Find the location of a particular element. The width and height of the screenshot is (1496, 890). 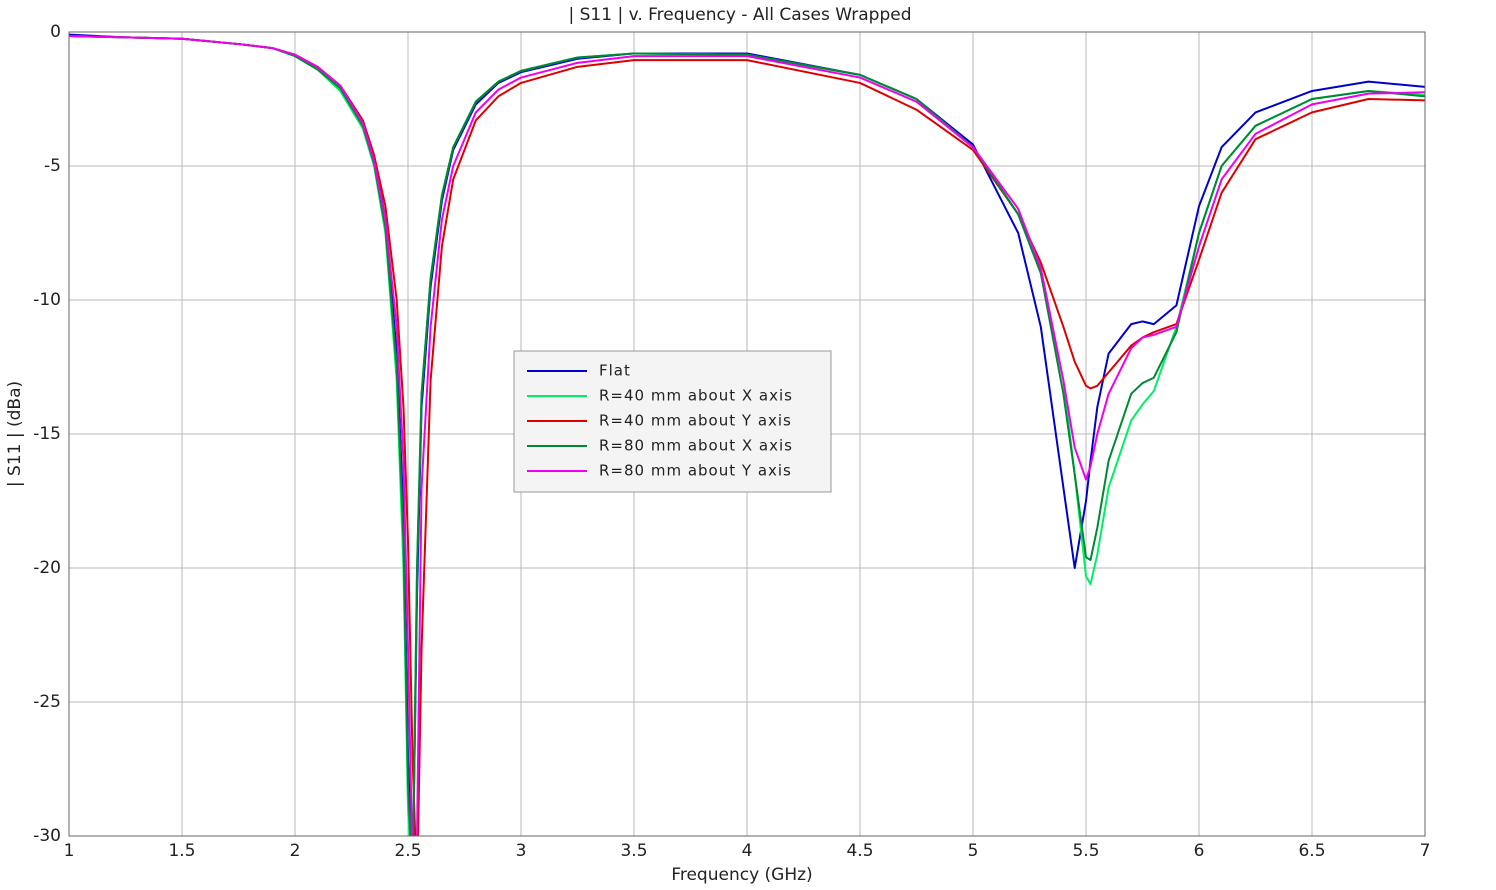

y-tick-label: -15 is located at coordinates (47, 434).